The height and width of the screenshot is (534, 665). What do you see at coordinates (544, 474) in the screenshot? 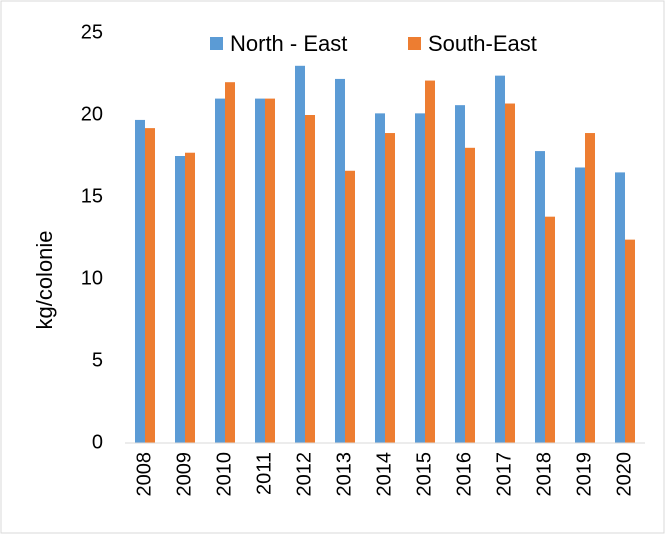
I see `x-tick-label: 2018` at bounding box center [544, 474].